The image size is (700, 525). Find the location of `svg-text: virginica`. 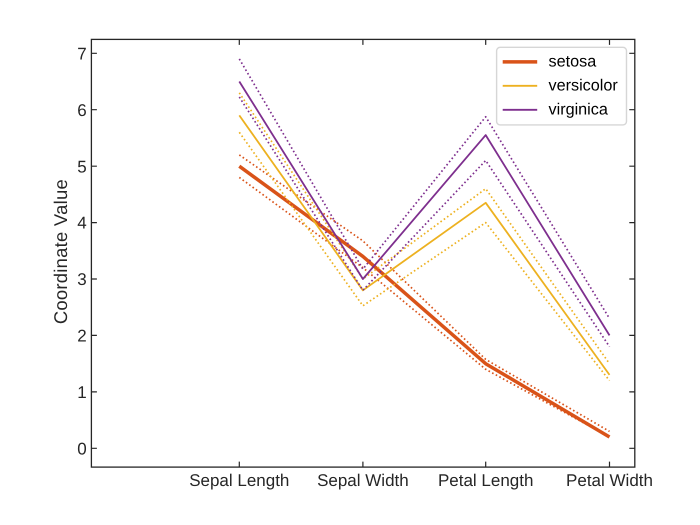

svg-text: virginica is located at coordinates (578, 109).